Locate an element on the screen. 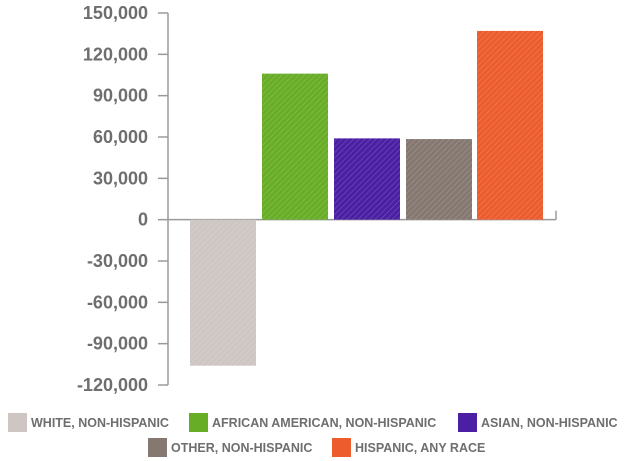  y-tick-label: -120,000 is located at coordinates (112, 385).